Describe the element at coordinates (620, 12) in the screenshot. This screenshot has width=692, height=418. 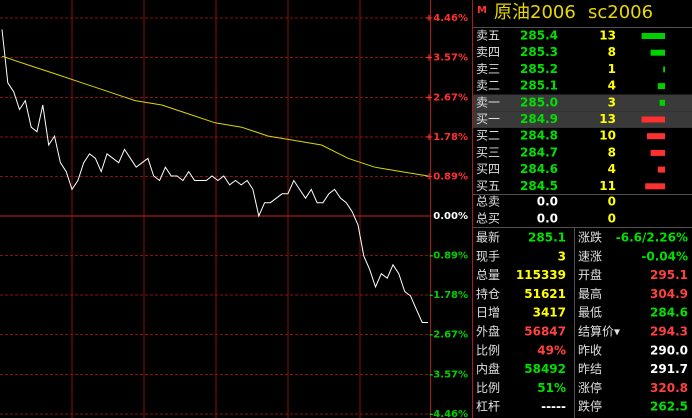
I see `code: sc2006` at that location.